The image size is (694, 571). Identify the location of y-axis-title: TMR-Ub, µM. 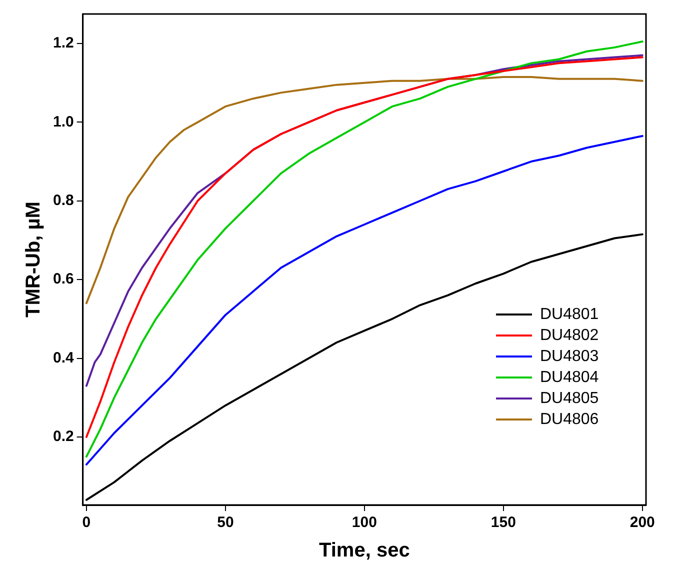
(33, 260).